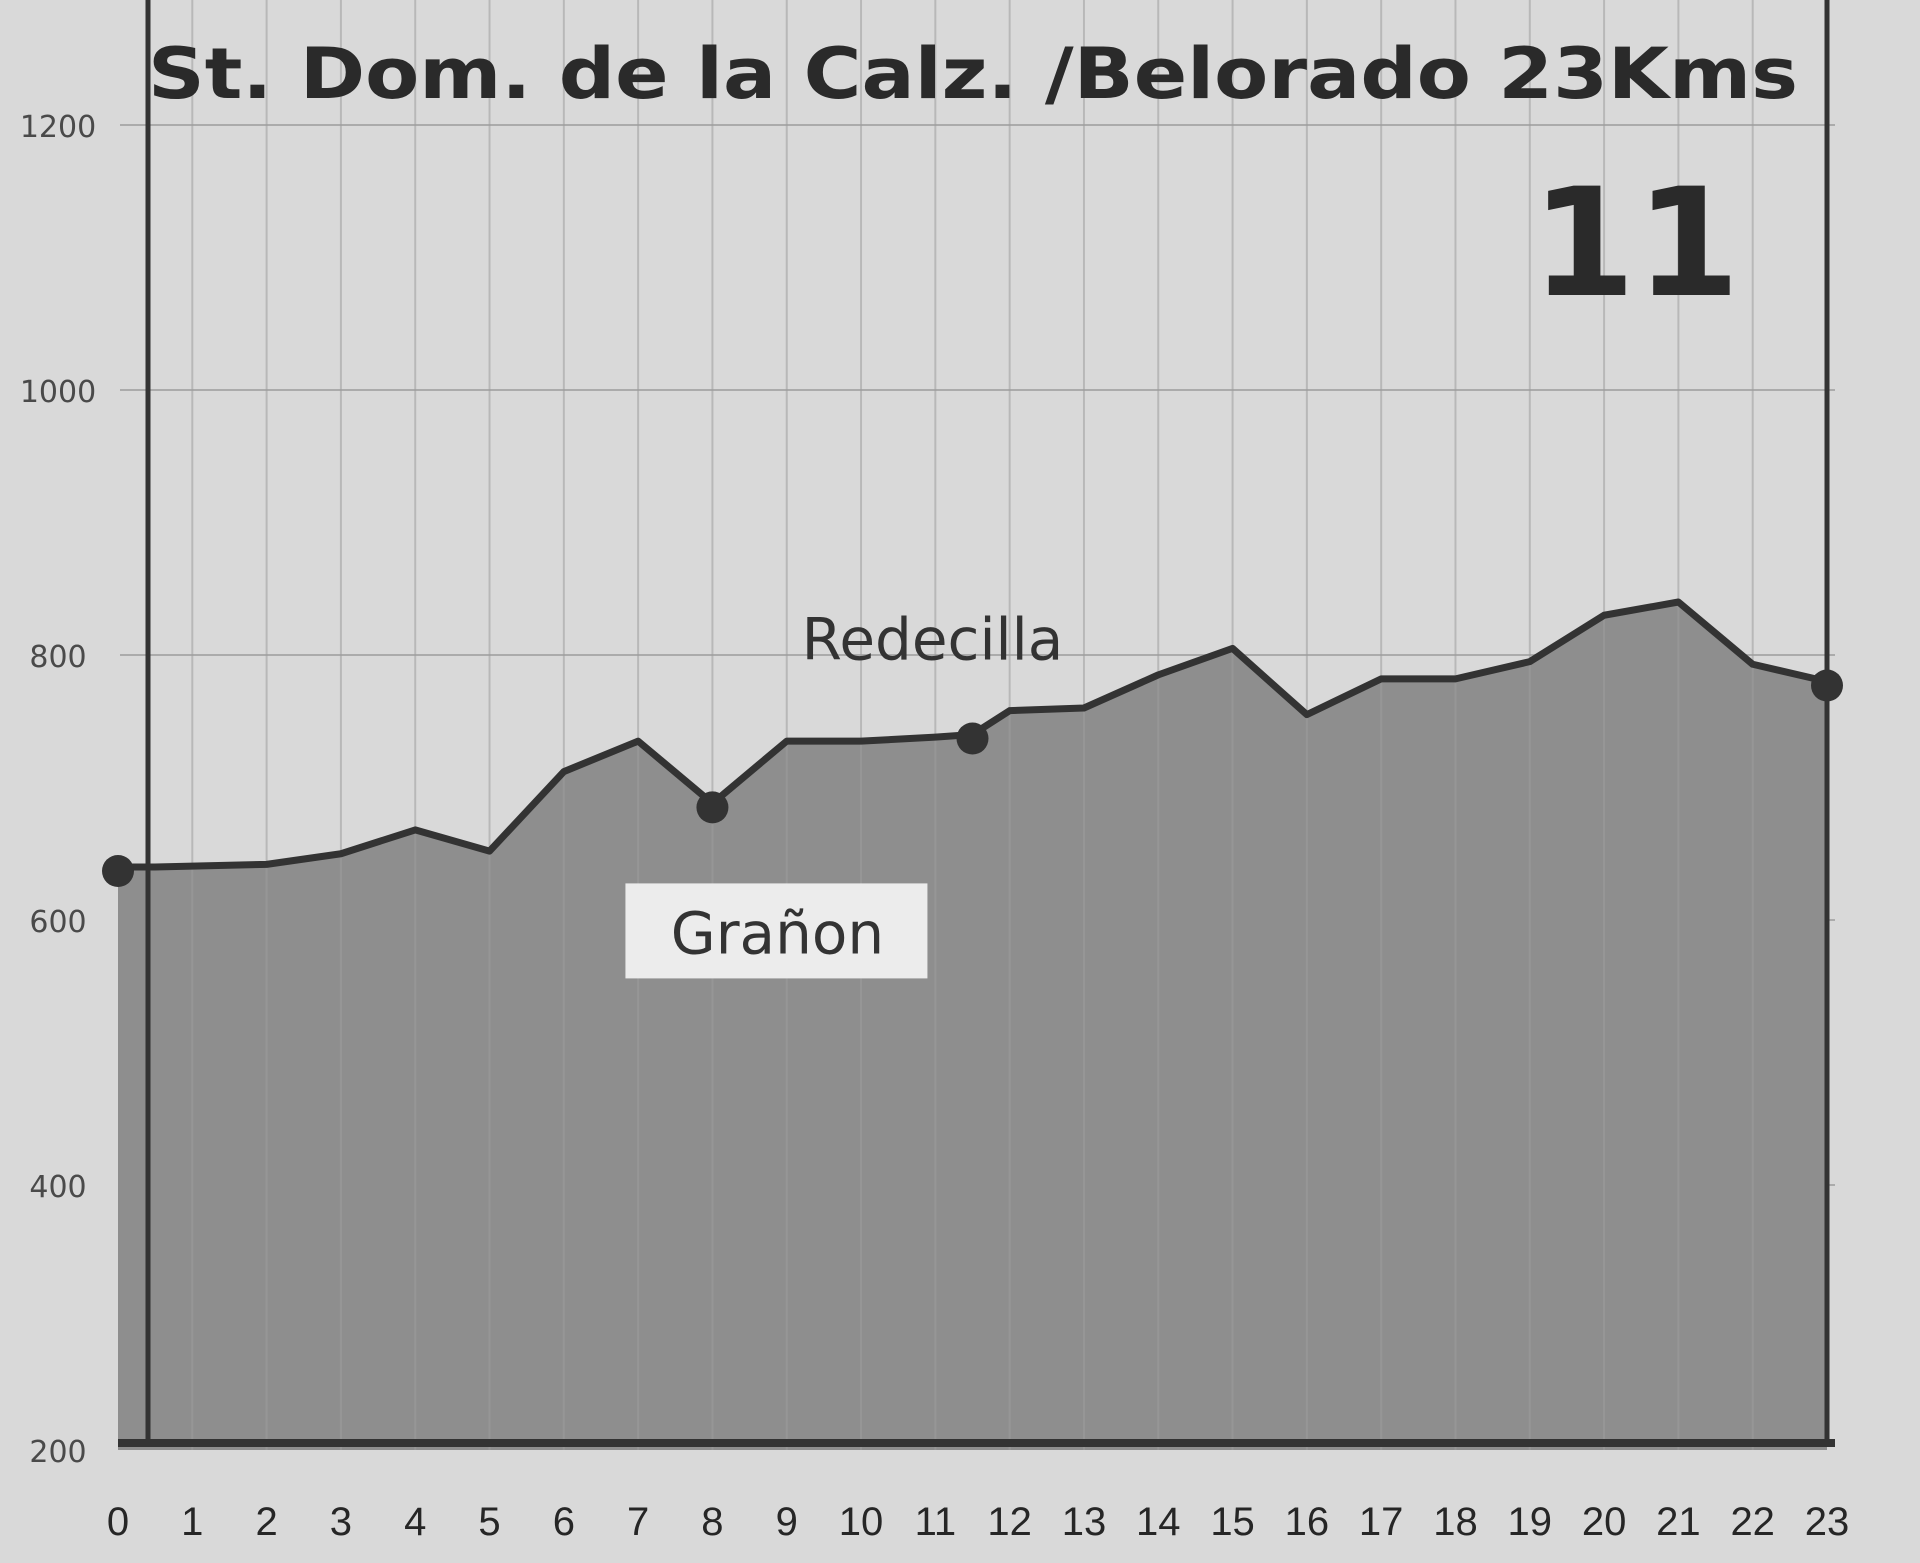 The image size is (1920, 1563). What do you see at coordinates (57, 922) in the screenshot?
I see `y-tick-label: 600` at bounding box center [57, 922].